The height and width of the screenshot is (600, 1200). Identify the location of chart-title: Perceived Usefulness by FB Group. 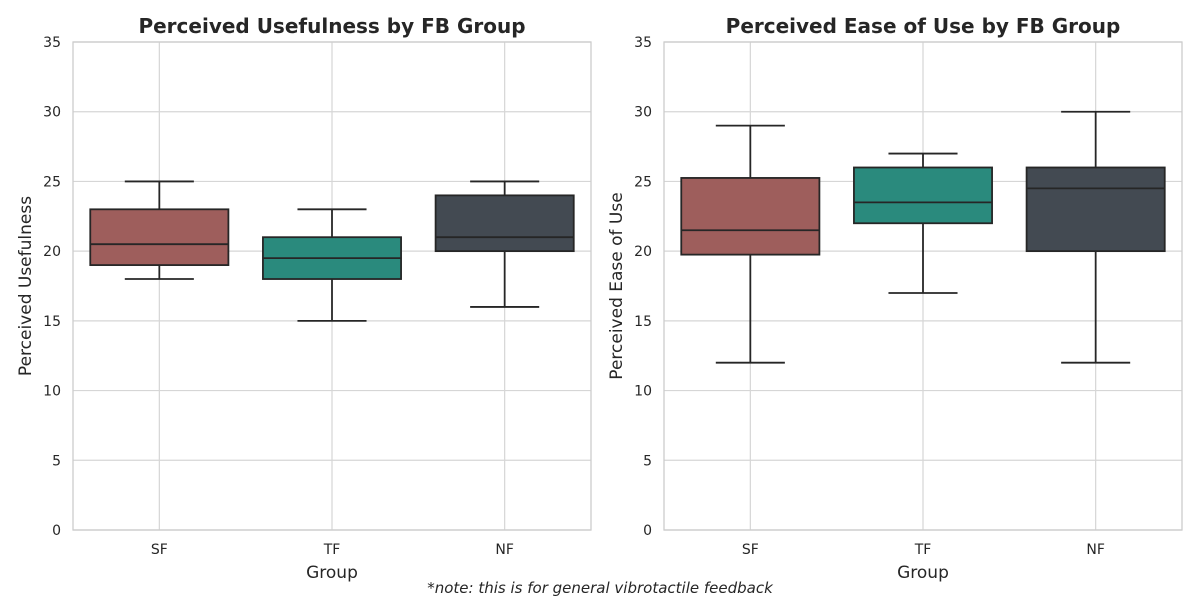
(331, 26).